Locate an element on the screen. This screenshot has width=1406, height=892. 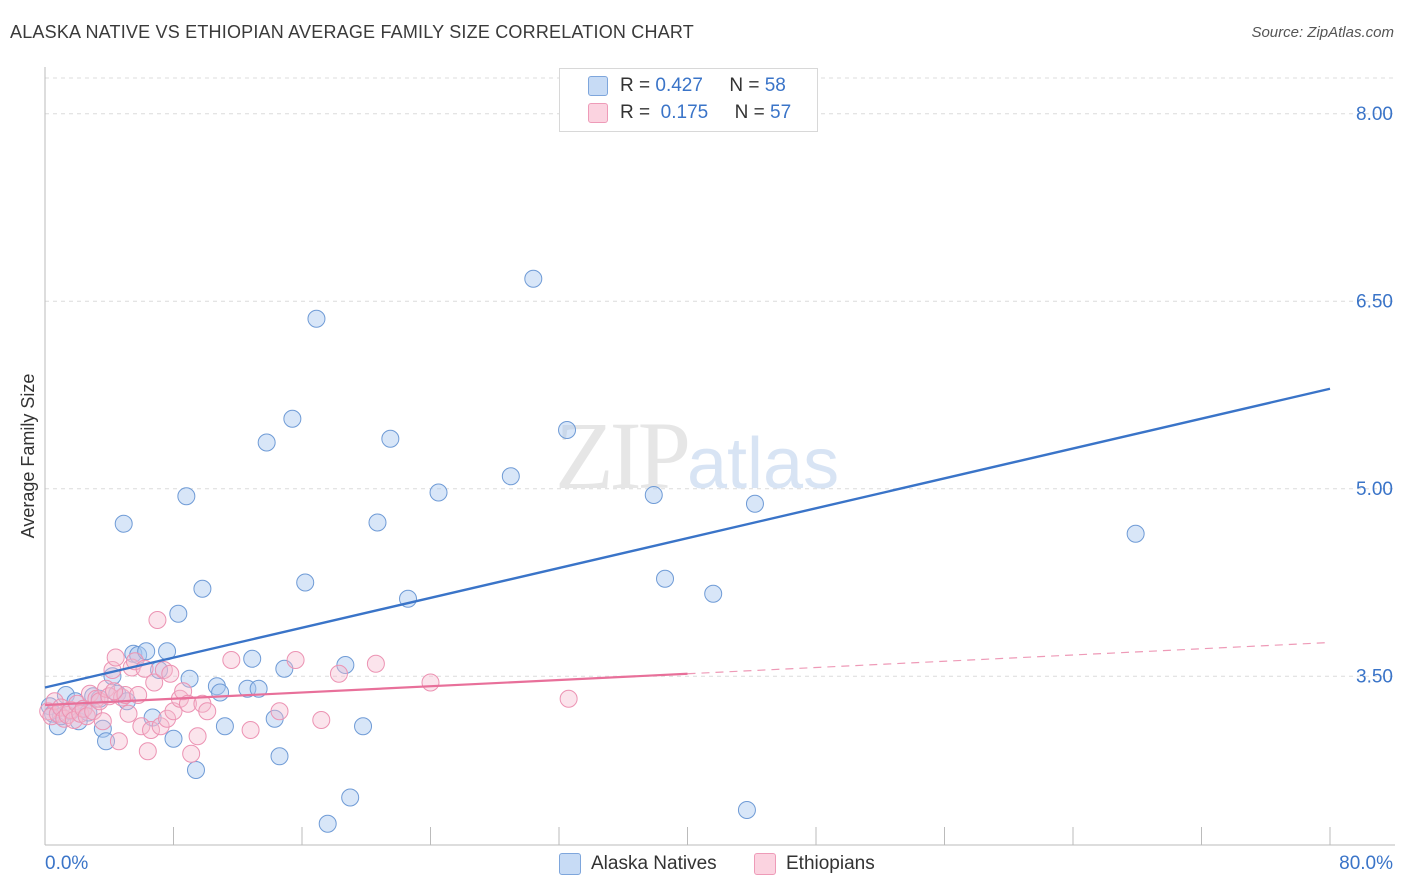
x-tick-label-max: 80.0% is located at coordinates (1366, 863).